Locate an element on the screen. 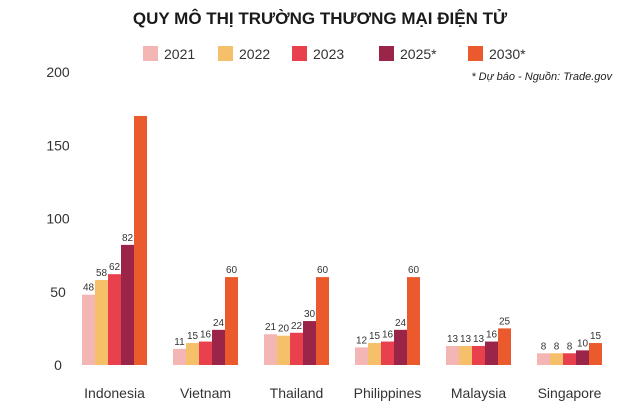 This screenshot has height=411, width=640. y-tick-label: 100 is located at coordinates (58, 219).